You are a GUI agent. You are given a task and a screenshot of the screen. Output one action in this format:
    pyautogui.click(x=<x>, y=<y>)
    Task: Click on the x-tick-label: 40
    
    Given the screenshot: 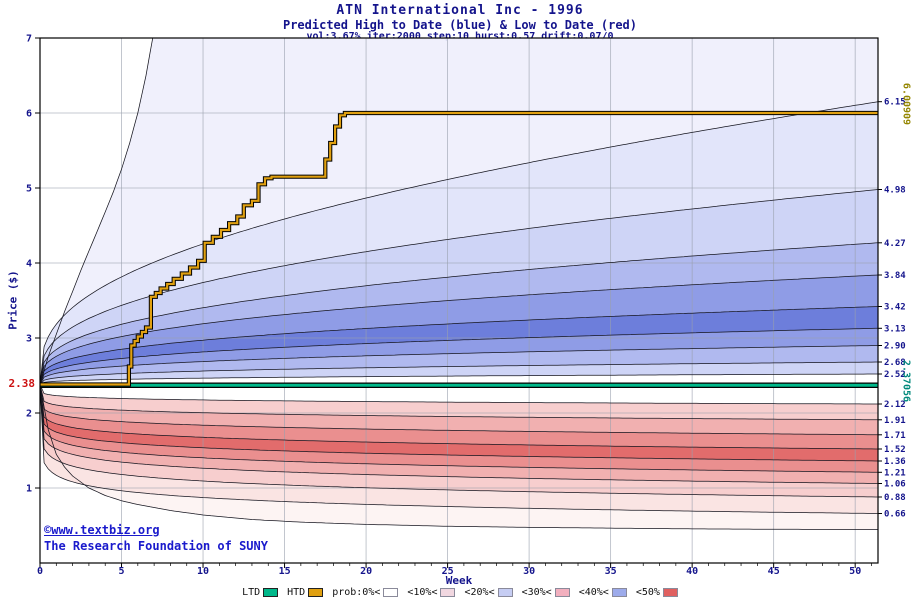 What is the action you would take?
    pyautogui.click(x=692, y=571)
    